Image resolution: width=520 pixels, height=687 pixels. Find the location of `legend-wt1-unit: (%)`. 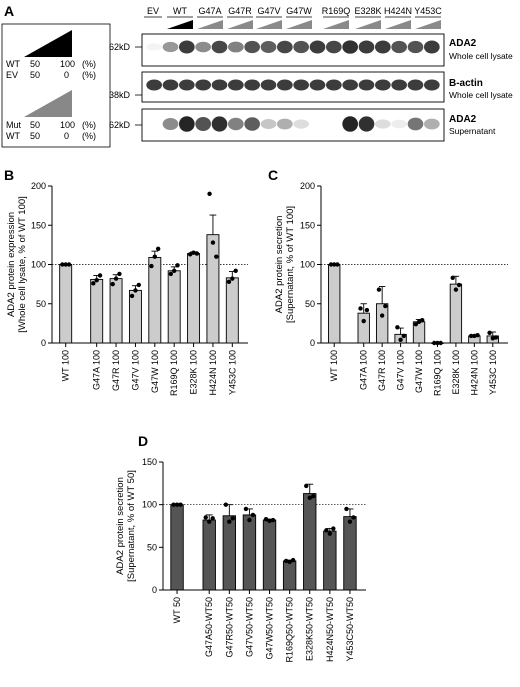

legend-wt1-unit: (%) is located at coordinates (89, 64).